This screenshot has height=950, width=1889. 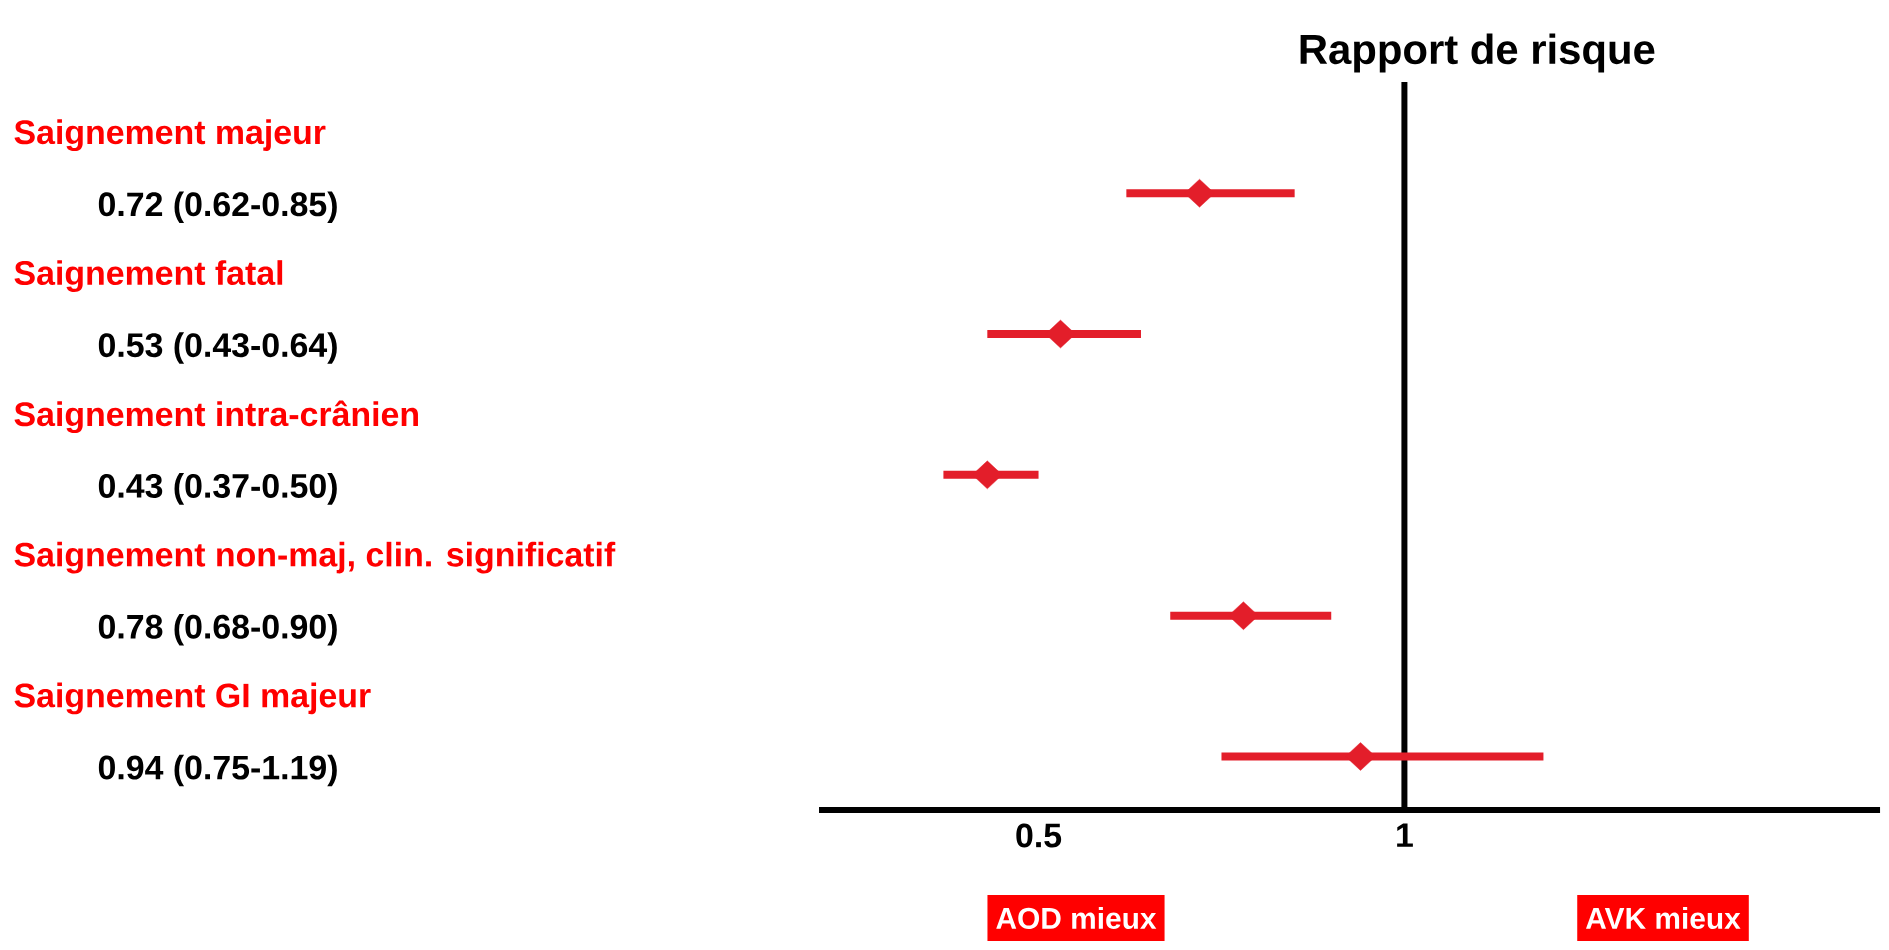 I want to click on x-tick-label: 1, so click(x=1405, y=835).